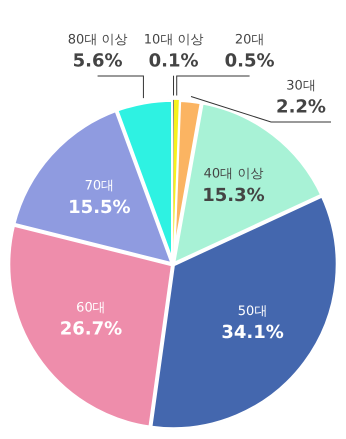 The image size is (346, 439). Describe the element at coordinates (301, 86) in the screenshot. I see `slice-label: 30대` at that location.